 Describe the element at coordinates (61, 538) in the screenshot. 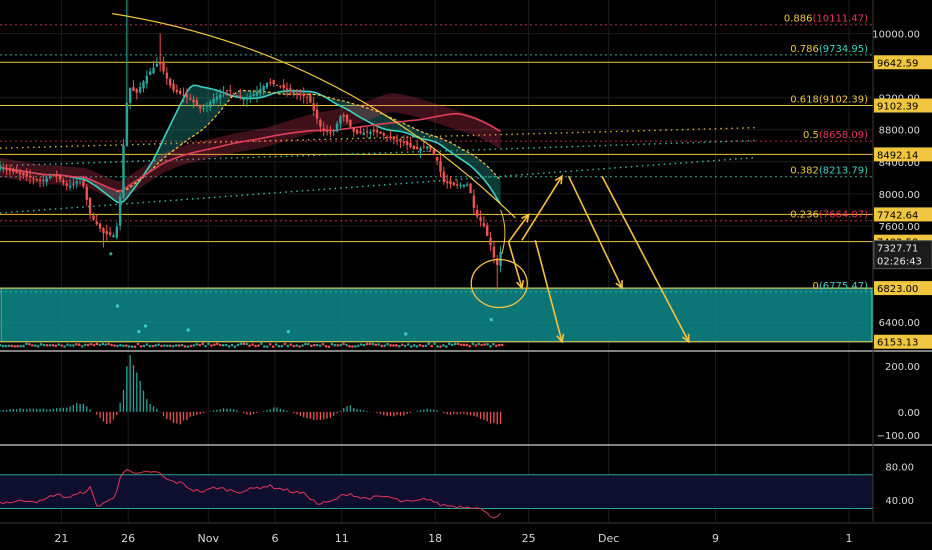

I see `time-tick-label: 21` at that location.